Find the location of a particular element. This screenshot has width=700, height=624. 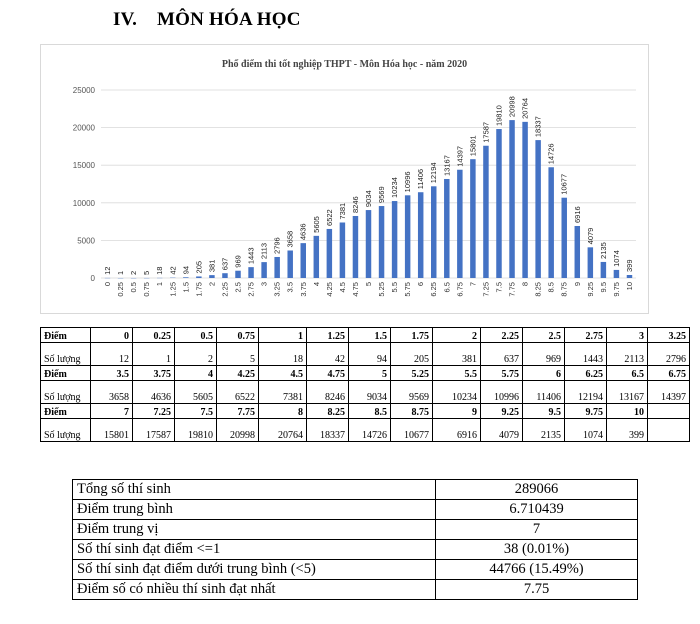

data-label: 18337 is located at coordinates (538, 126).